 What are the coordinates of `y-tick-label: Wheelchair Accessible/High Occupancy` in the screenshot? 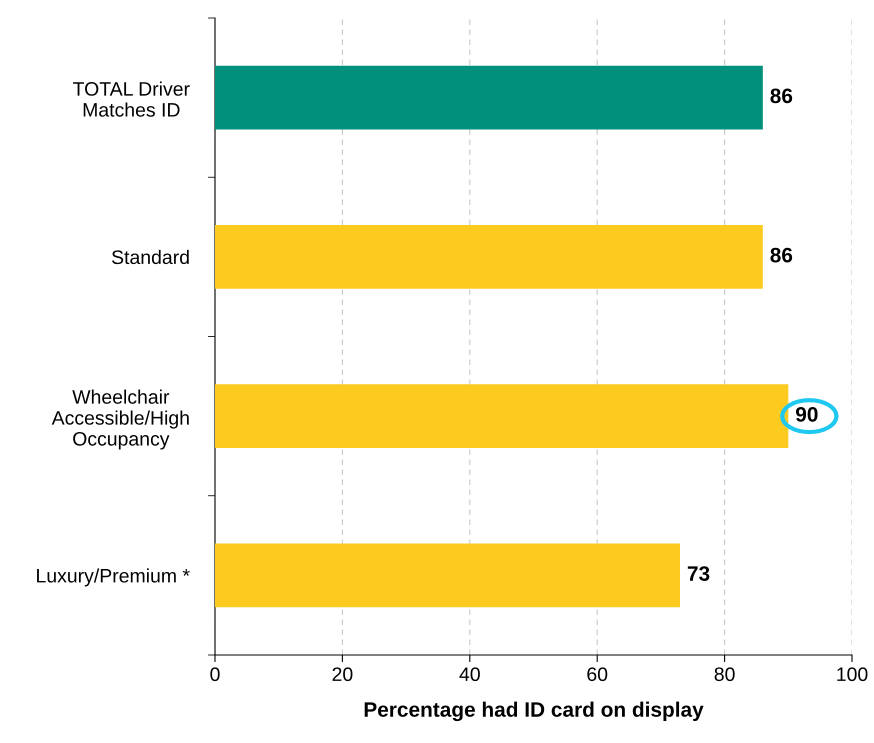 It's located at (120, 420).